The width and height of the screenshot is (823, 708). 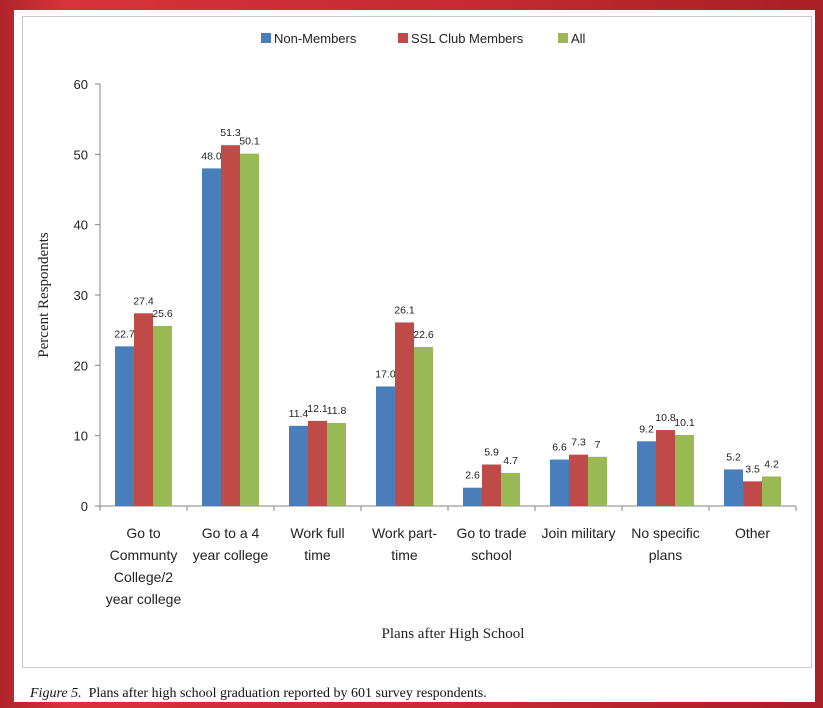 I want to click on y-axis-title: Percent Respondents, so click(x=44, y=295).